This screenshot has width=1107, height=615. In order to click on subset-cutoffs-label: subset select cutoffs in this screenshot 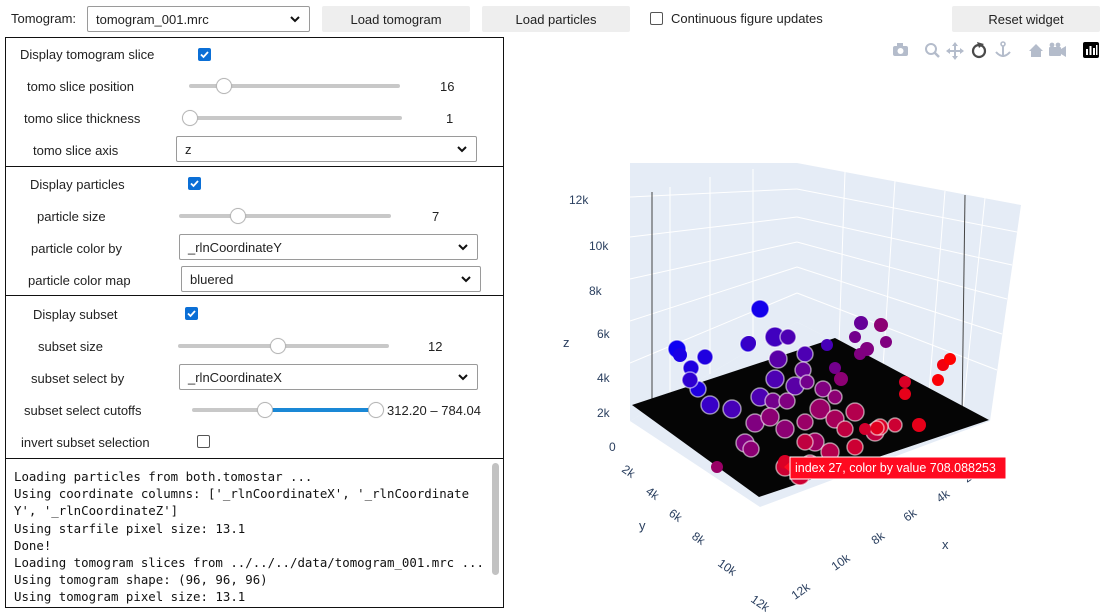, I will do `click(83, 410)`.